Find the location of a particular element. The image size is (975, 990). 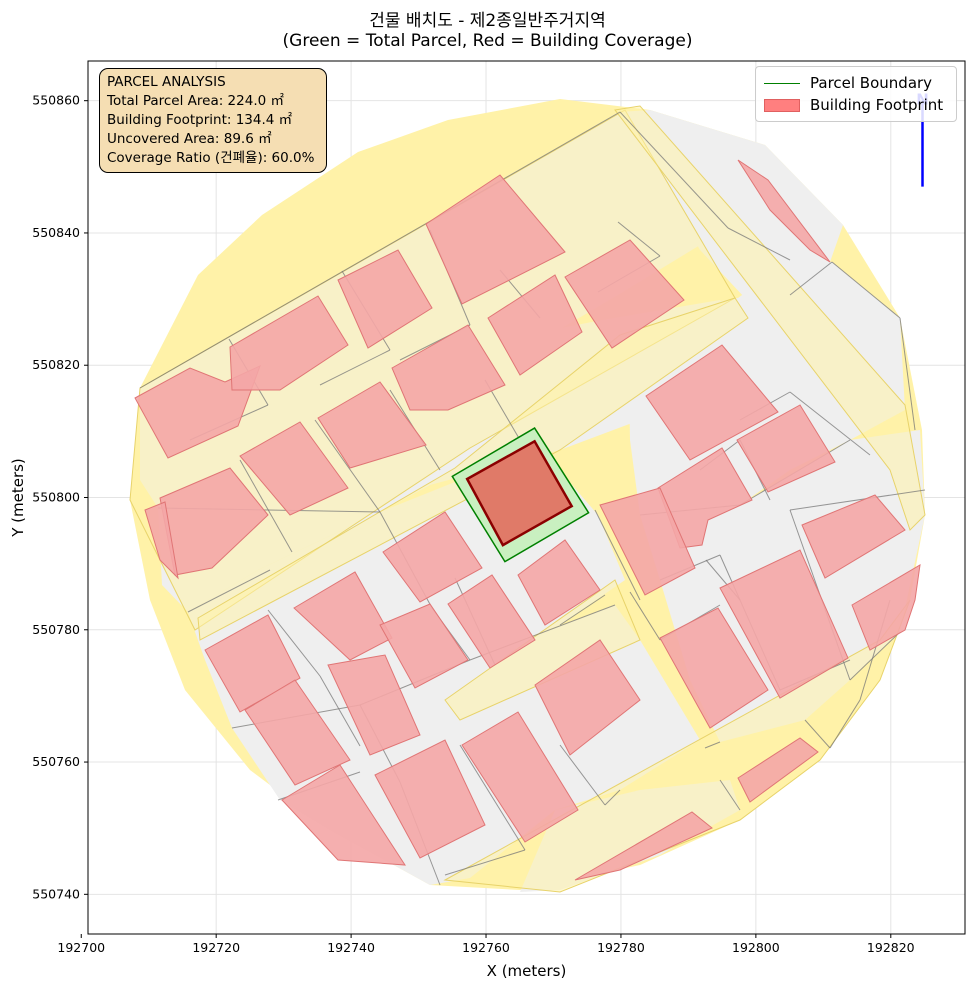

x-tick-label: 192800 is located at coordinates (756, 947).